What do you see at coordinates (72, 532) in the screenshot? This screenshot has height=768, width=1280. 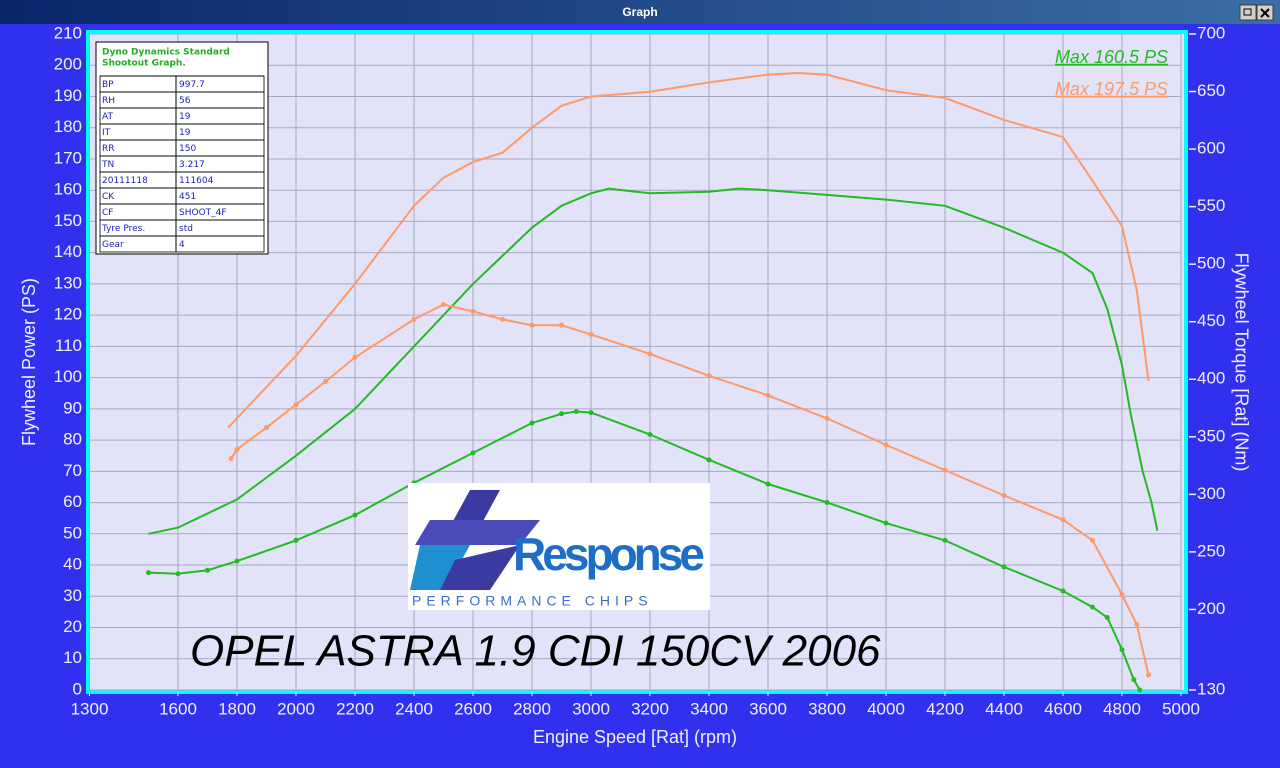 I see `y-tick-label: 50` at bounding box center [72, 532].